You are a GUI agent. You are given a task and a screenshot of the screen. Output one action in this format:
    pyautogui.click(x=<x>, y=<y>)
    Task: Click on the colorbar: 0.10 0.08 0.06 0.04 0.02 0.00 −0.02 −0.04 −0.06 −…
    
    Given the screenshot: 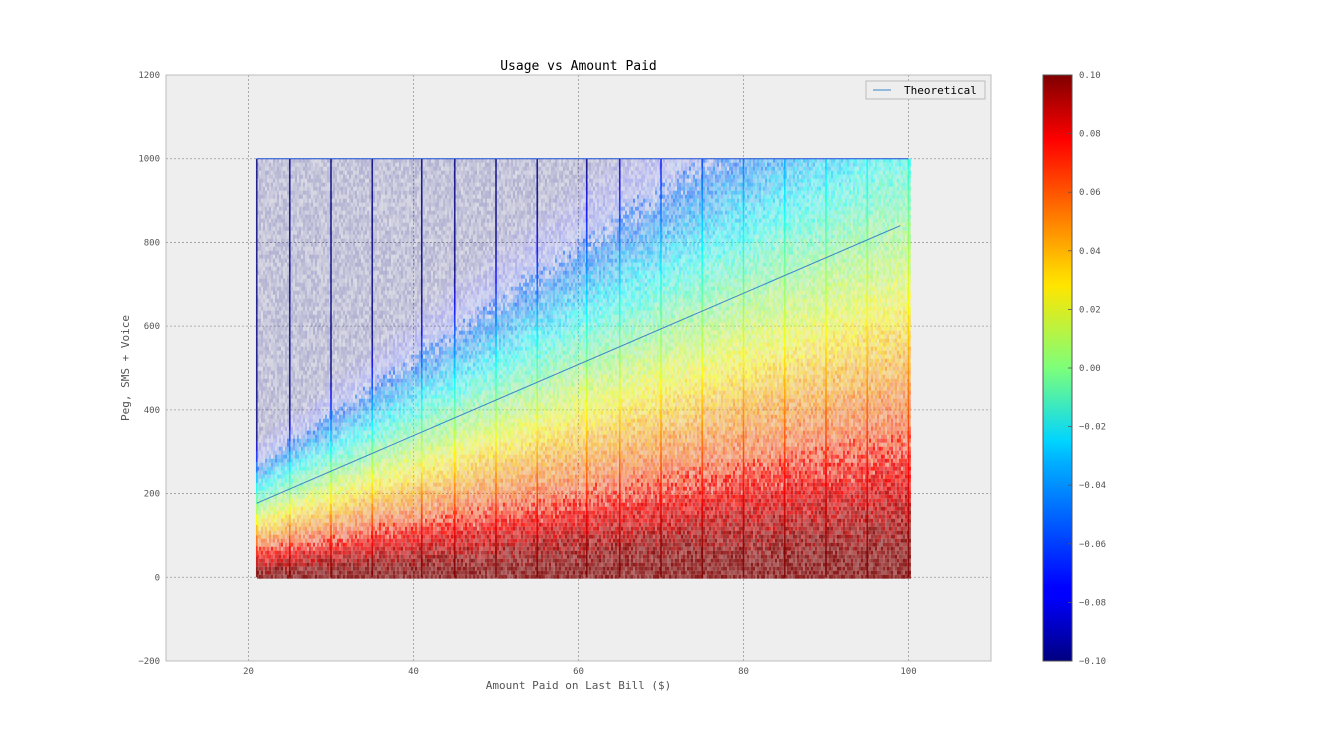 What is the action you would take?
    pyautogui.click(x=1074, y=369)
    